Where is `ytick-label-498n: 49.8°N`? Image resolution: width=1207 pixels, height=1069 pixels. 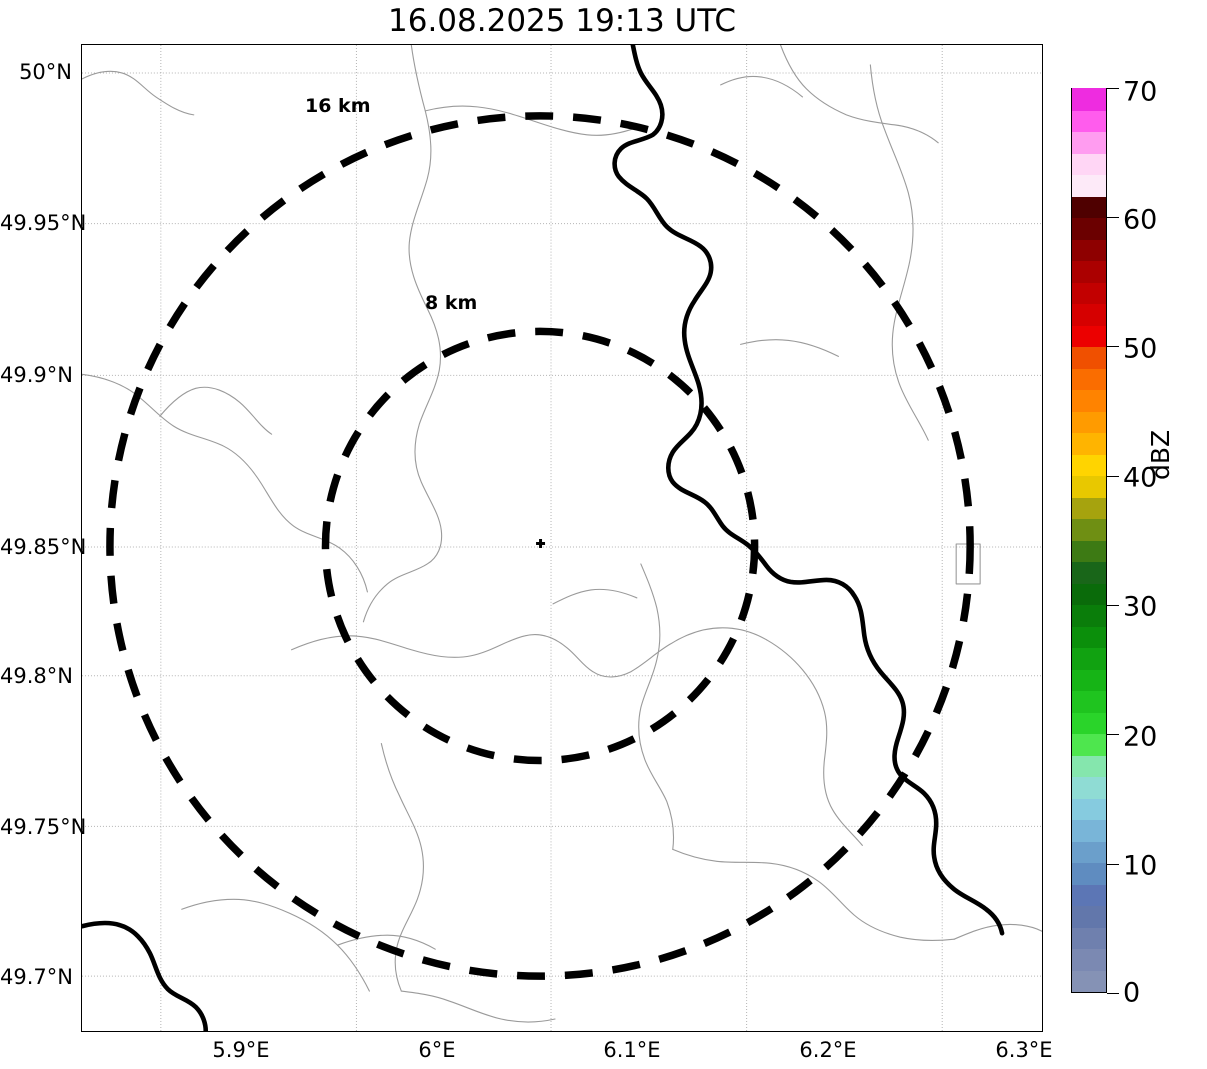
ytick-label-498n: 49.8°N is located at coordinates (36, 676).